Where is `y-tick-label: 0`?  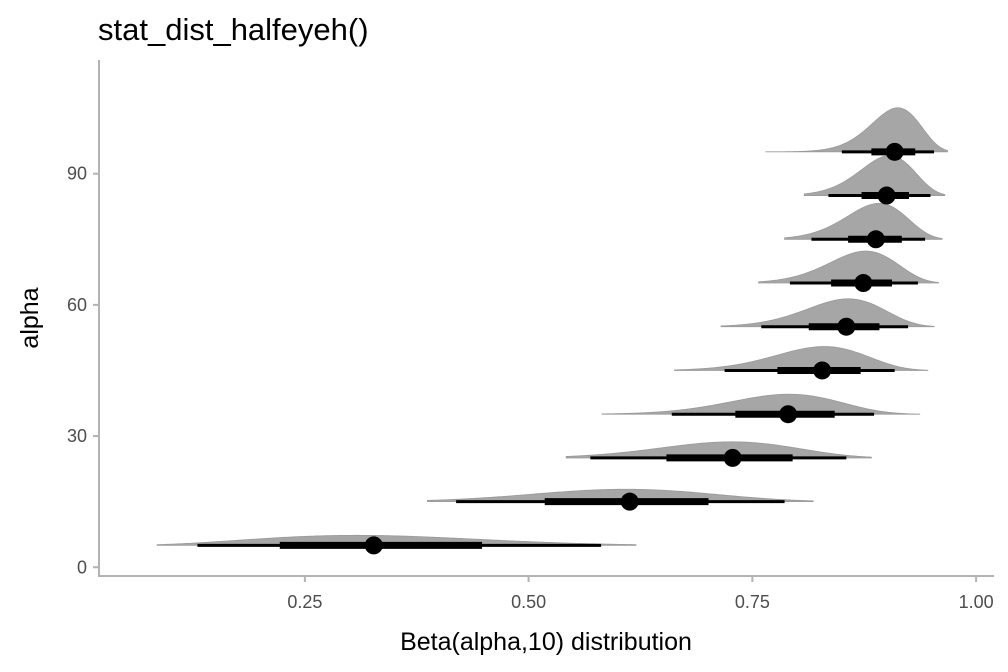
y-tick-label: 0 is located at coordinates (82, 567).